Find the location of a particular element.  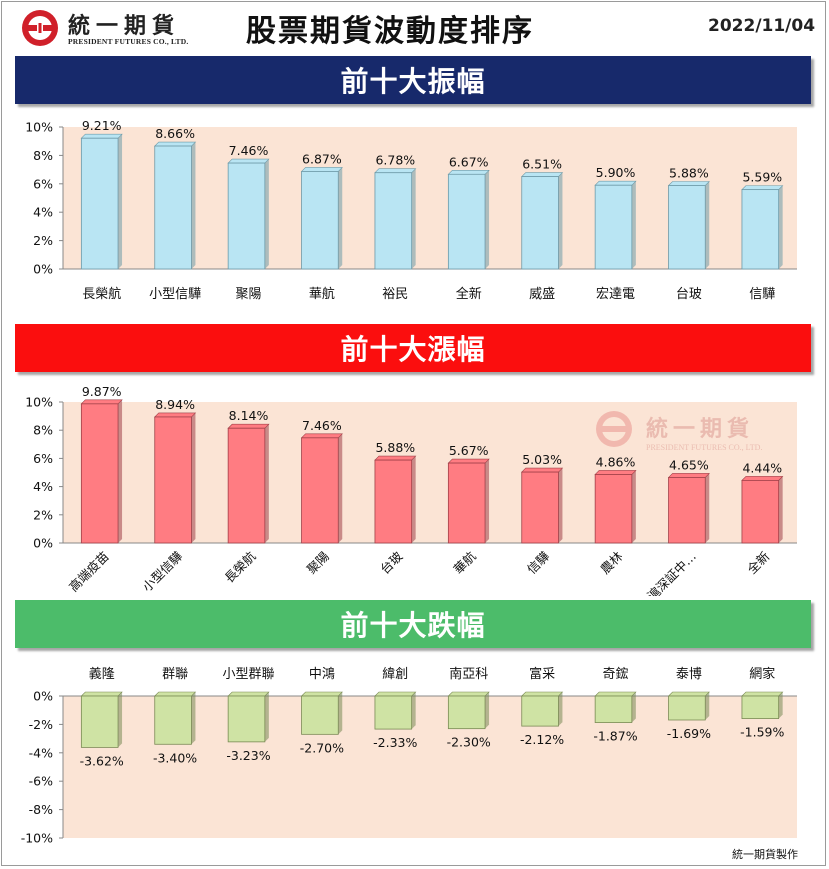

amplitude-banner: 前十大振幅 is located at coordinates (413, 80).